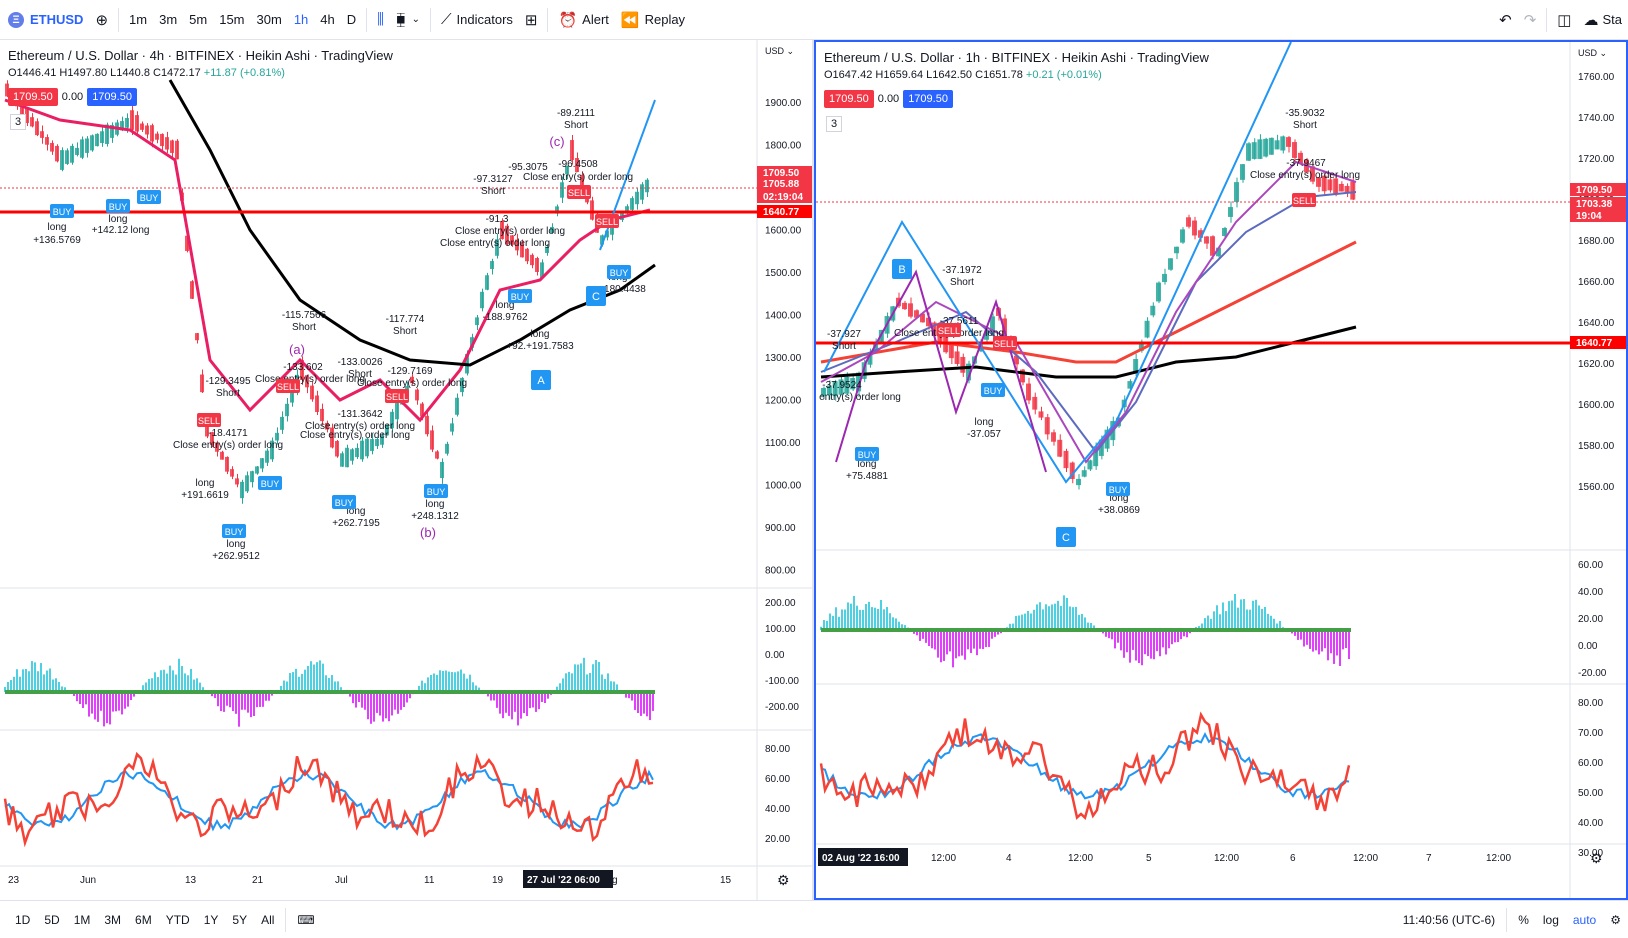 Image resolution: width=1628 pixels, height=938 pixels. I want to click on ohlc-low: L1642.50, so click(949, 75).